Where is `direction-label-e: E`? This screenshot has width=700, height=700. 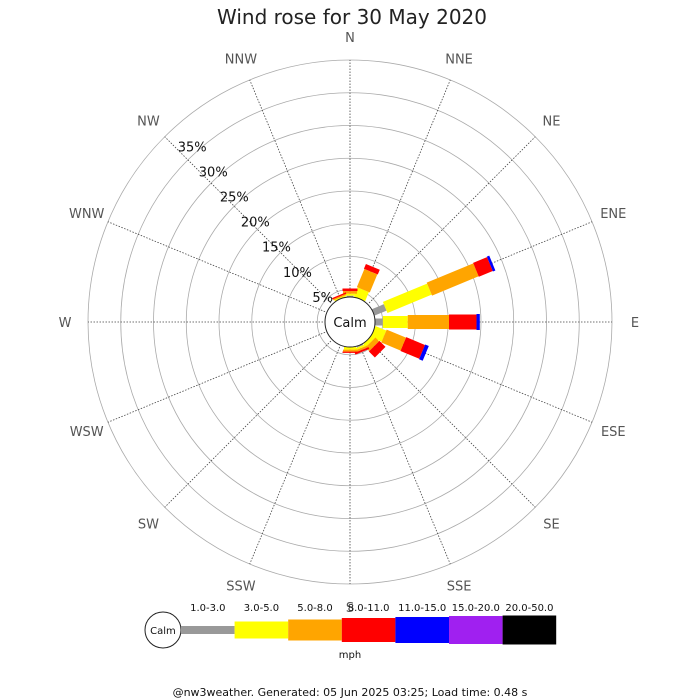 direction-label-e: E is located at coordinates (635, 323).